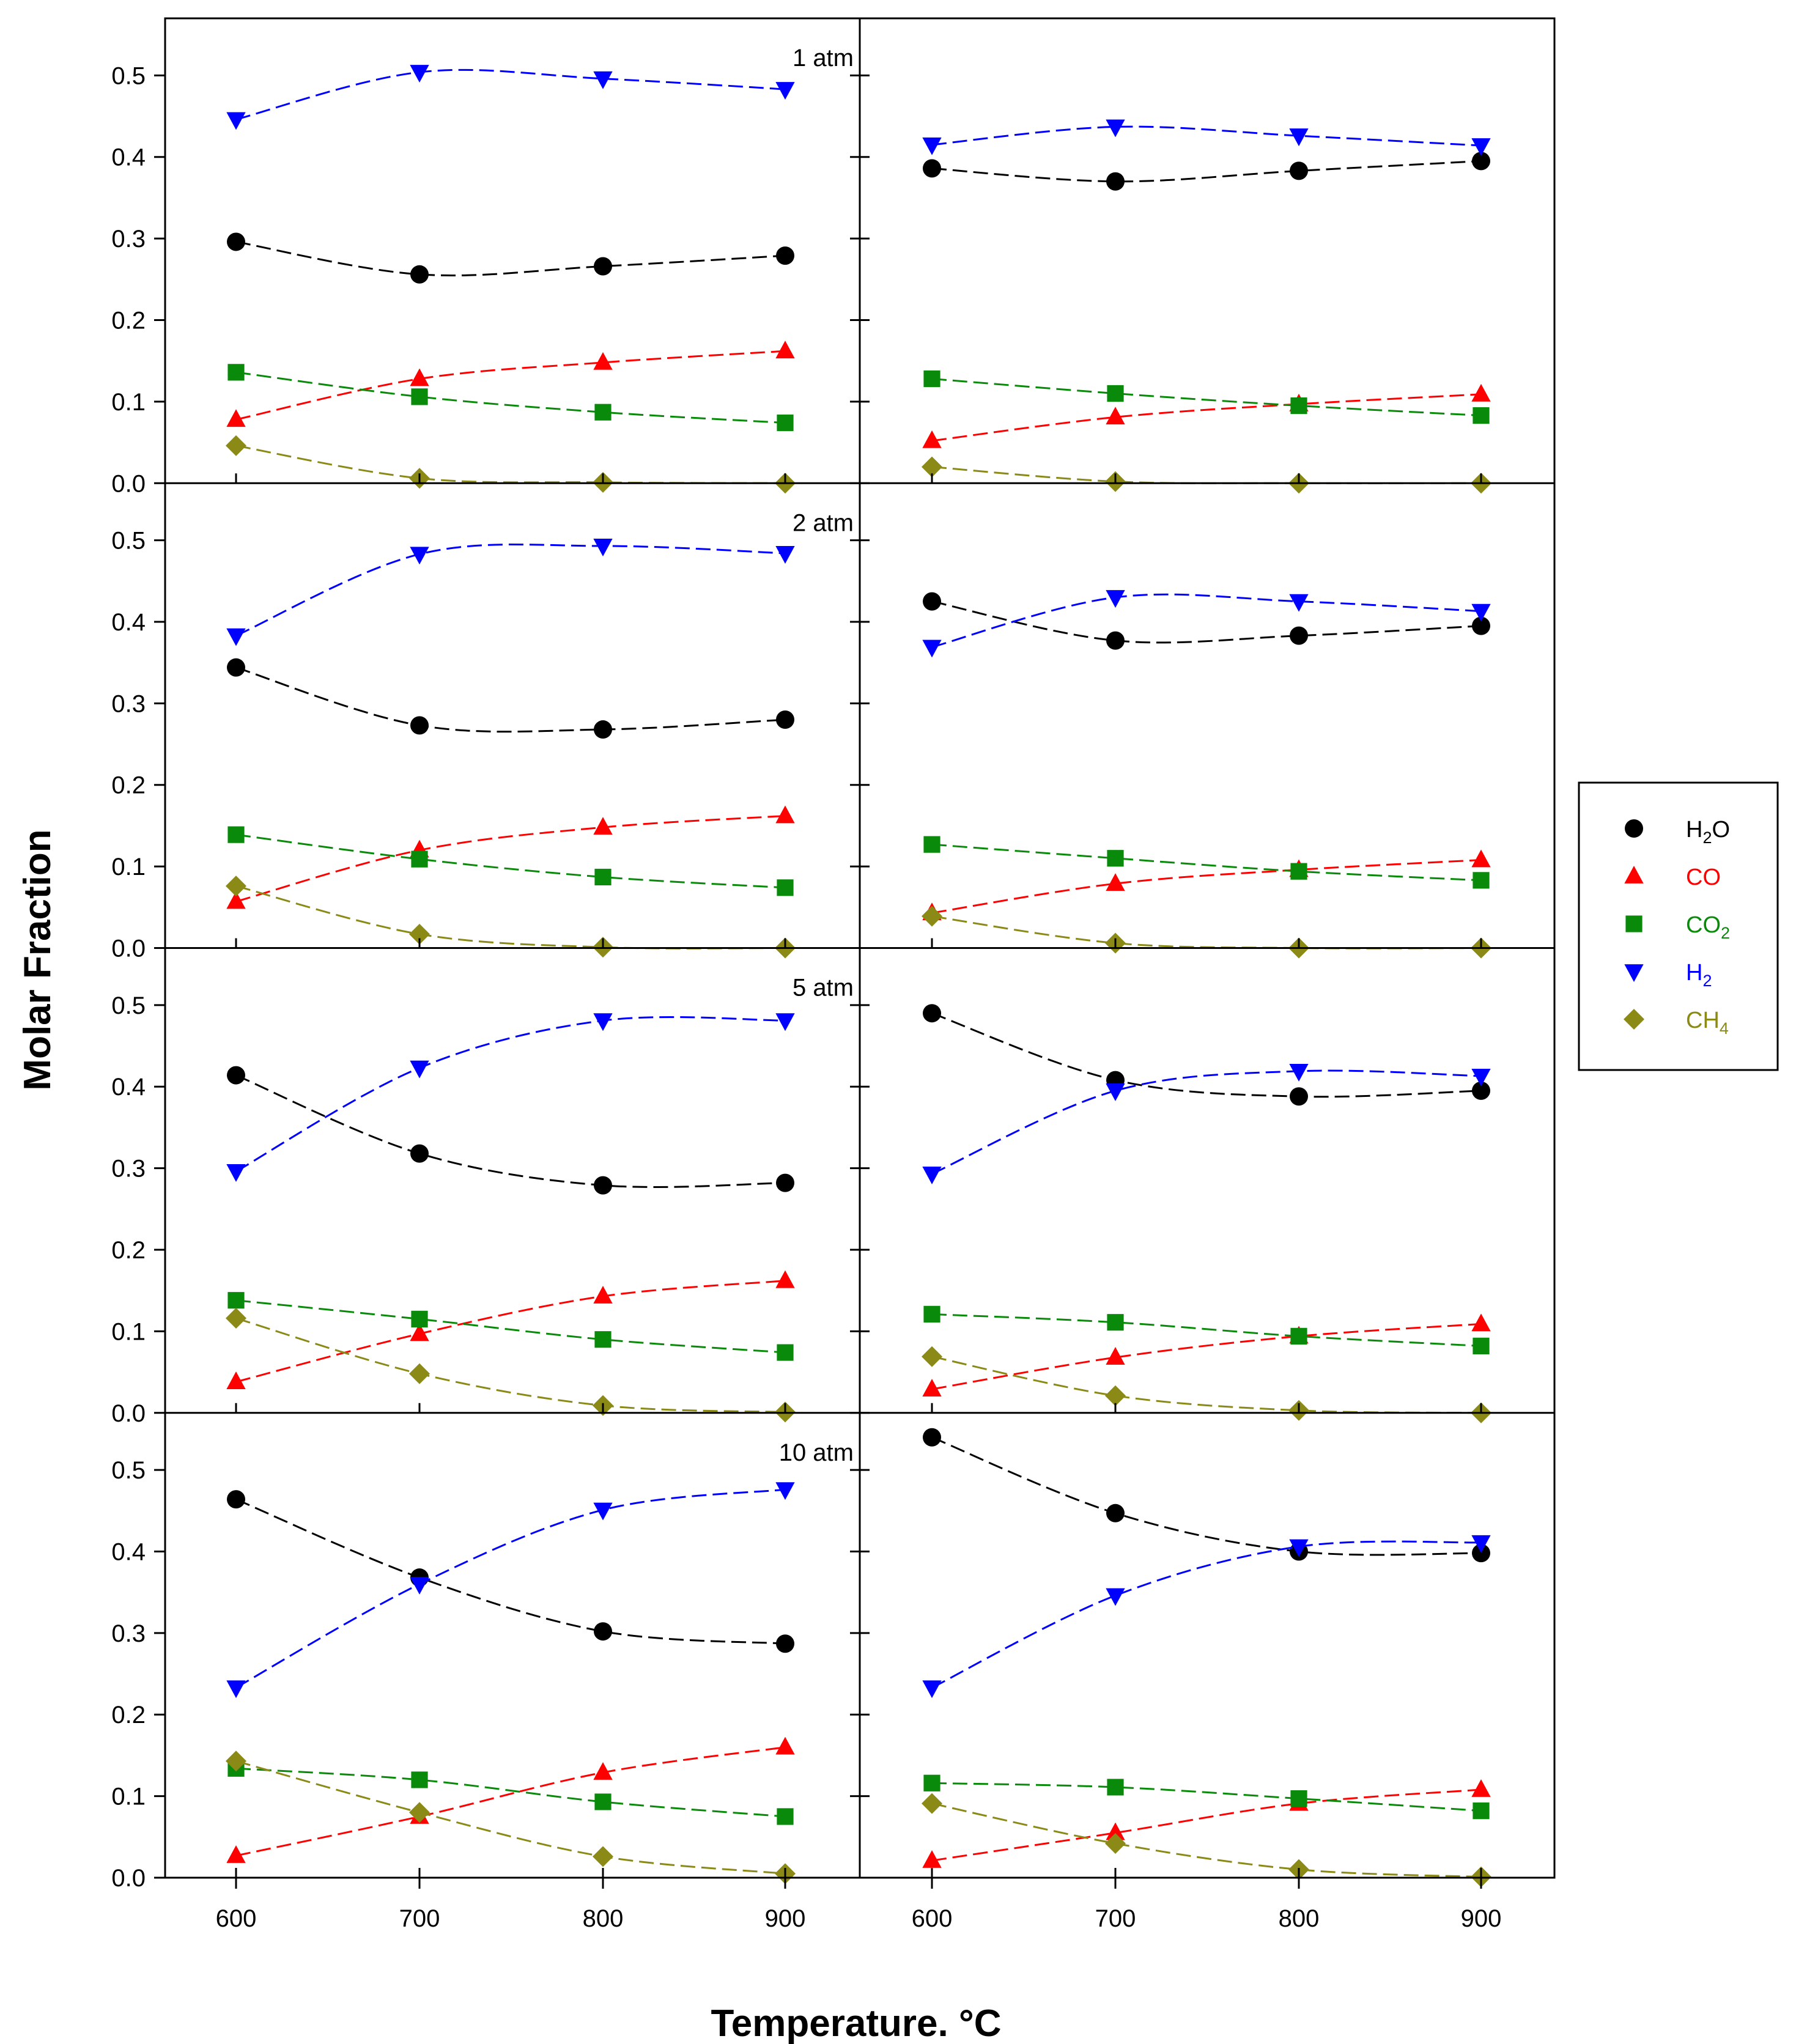  What do you see at coordinates (511, 1218) in the screenshot?
I see `panel-3-left` at bounding box center [511, 1218].